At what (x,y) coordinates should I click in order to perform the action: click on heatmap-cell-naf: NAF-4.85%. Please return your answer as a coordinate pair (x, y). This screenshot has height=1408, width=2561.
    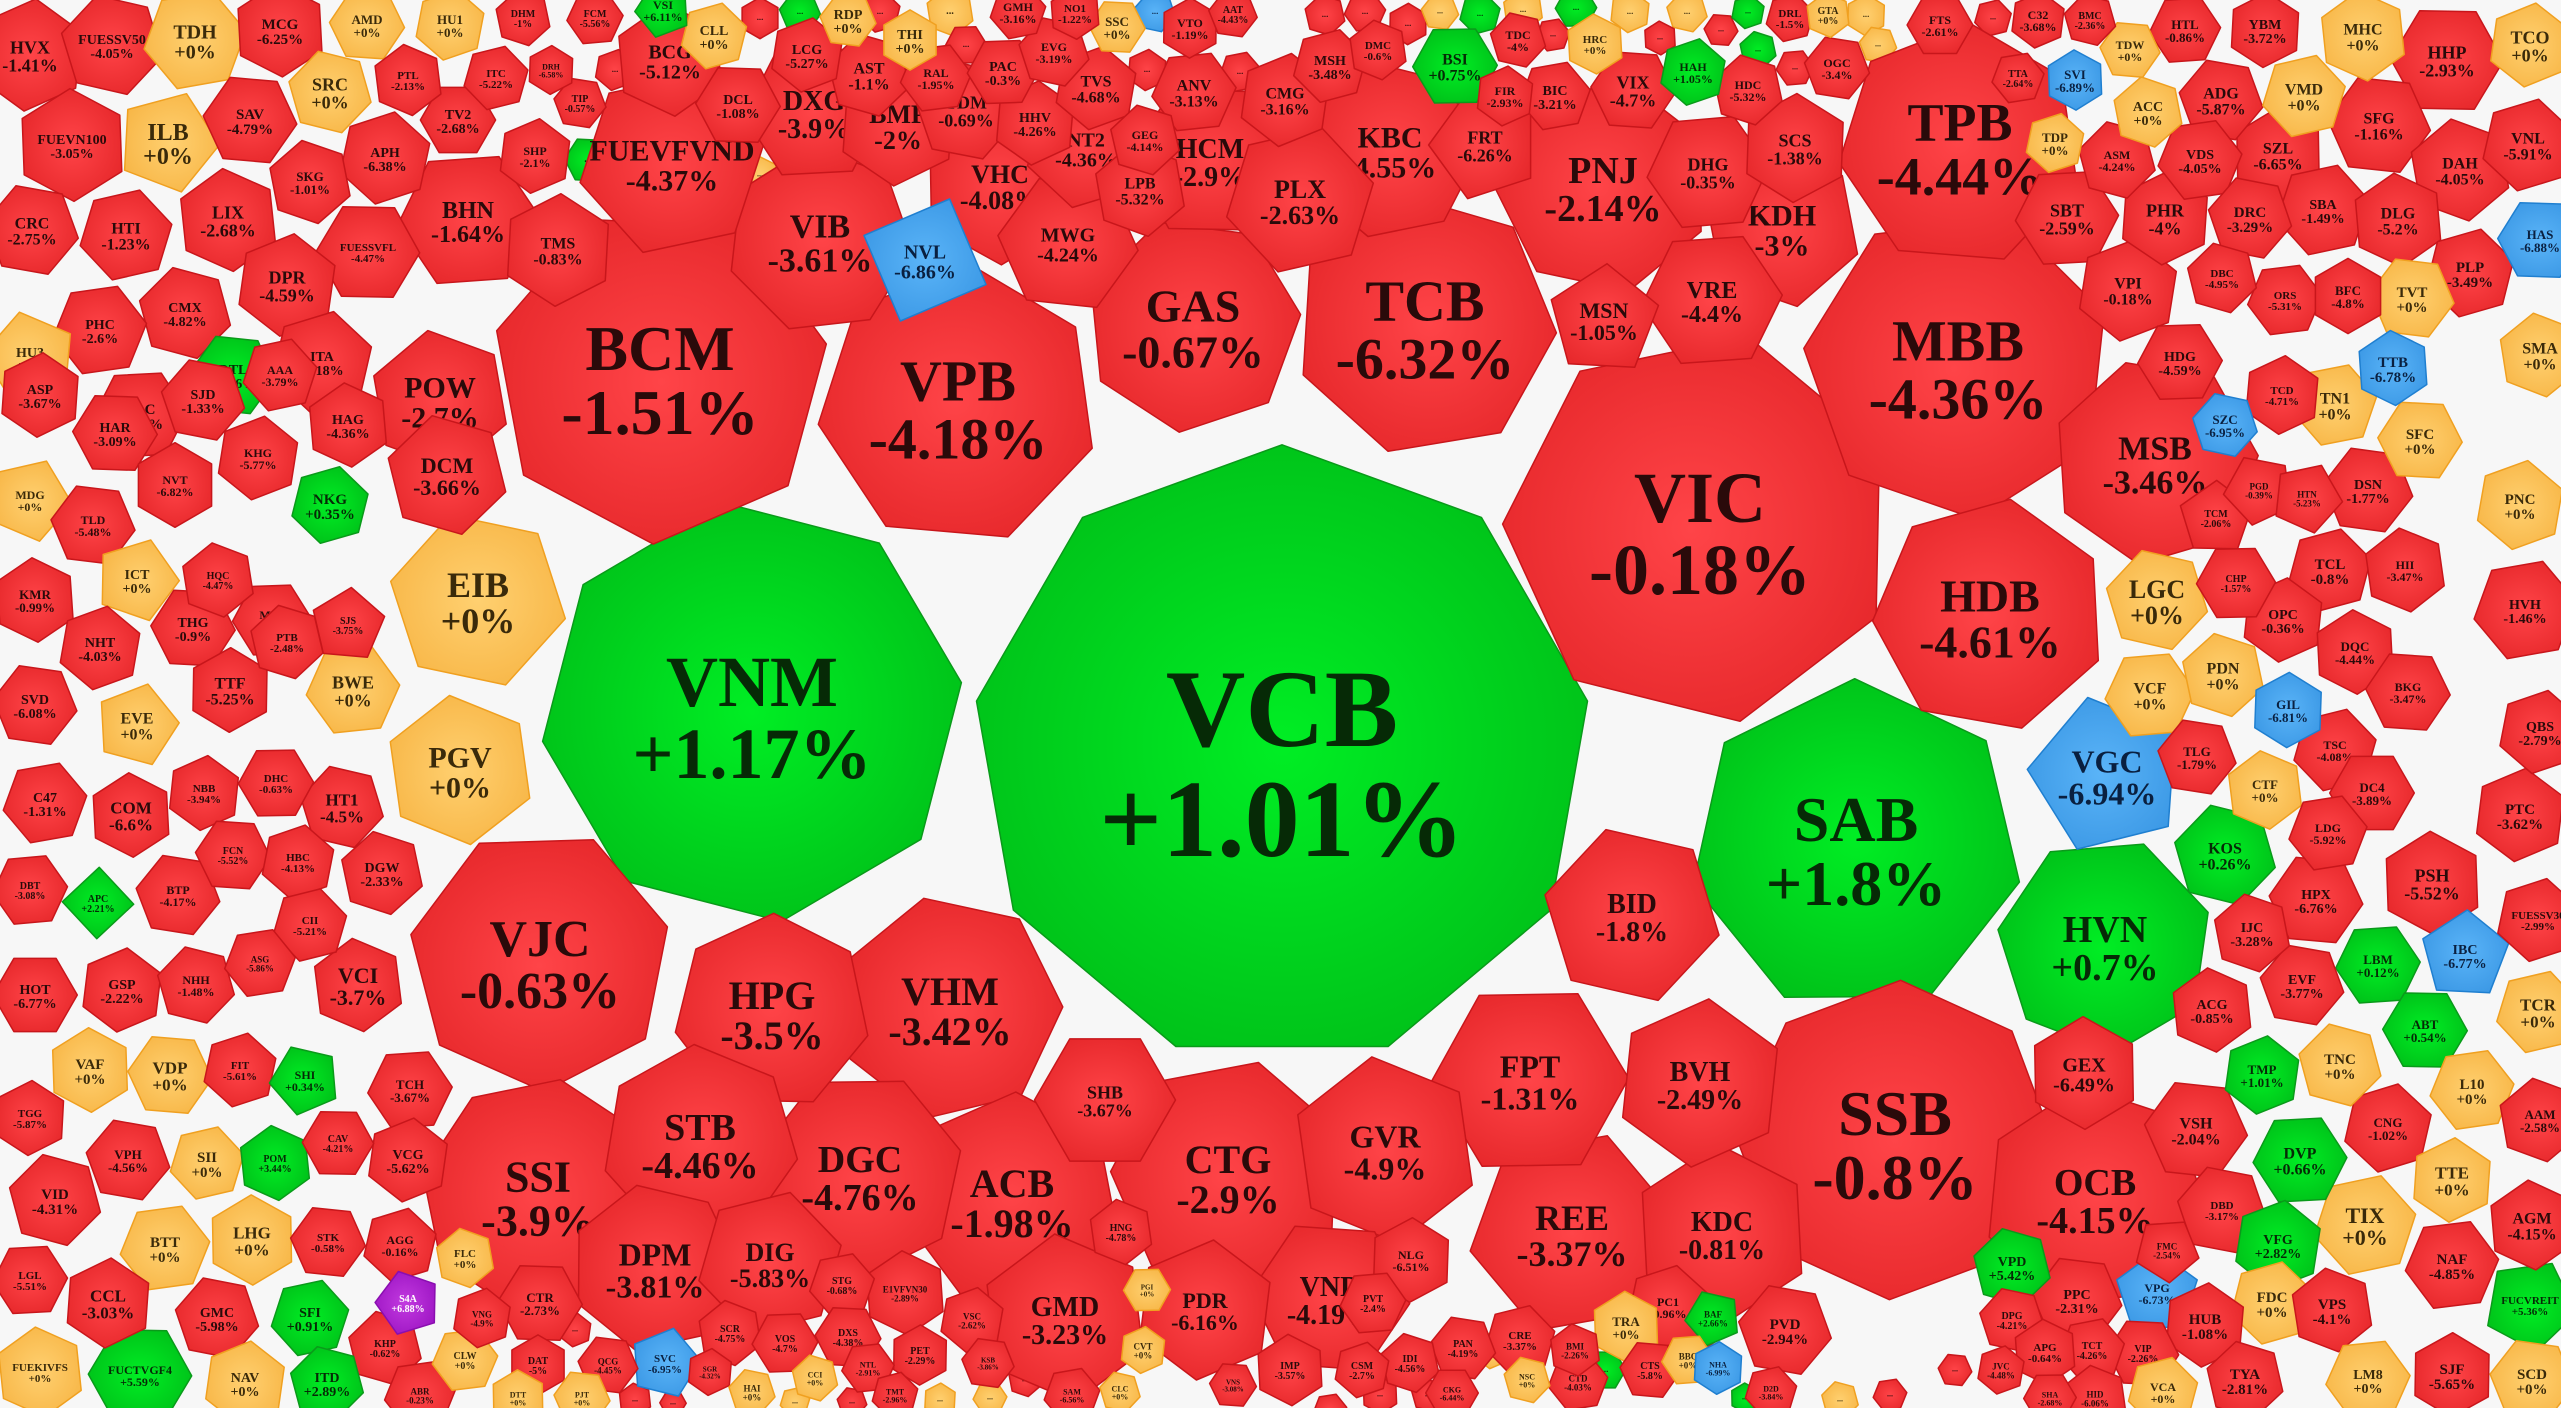
    Looking at the image, I should click on (2452, 1265).